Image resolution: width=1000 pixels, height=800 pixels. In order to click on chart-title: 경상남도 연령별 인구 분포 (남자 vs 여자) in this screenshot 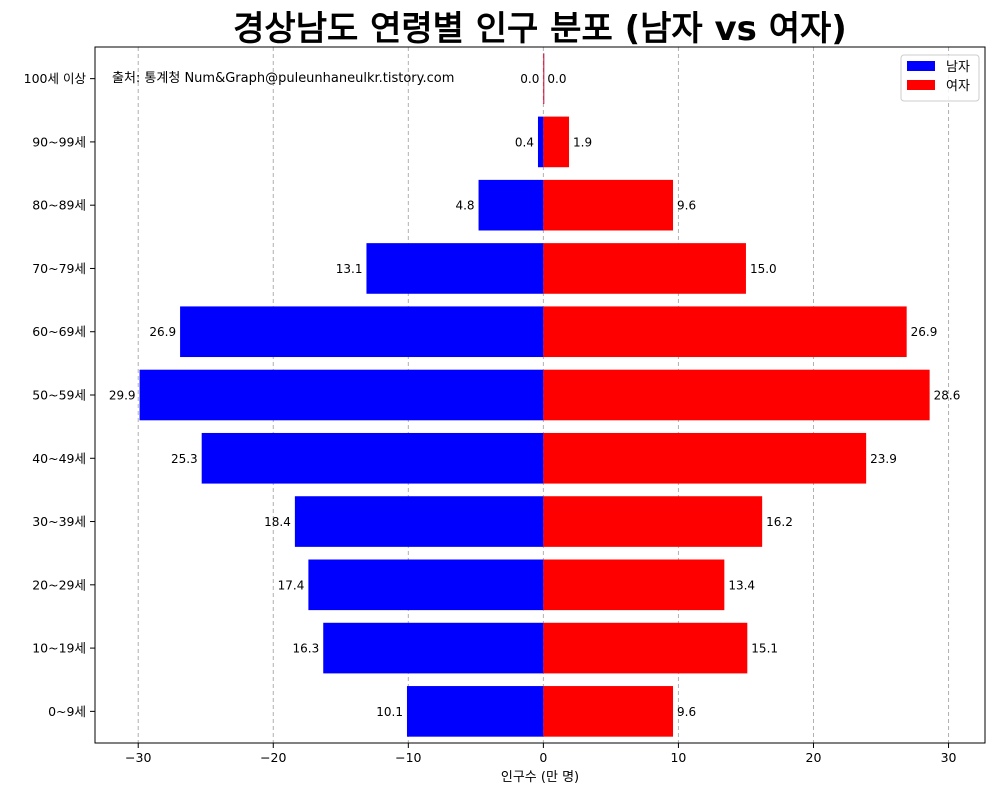, I will do `click(540, 29)`.